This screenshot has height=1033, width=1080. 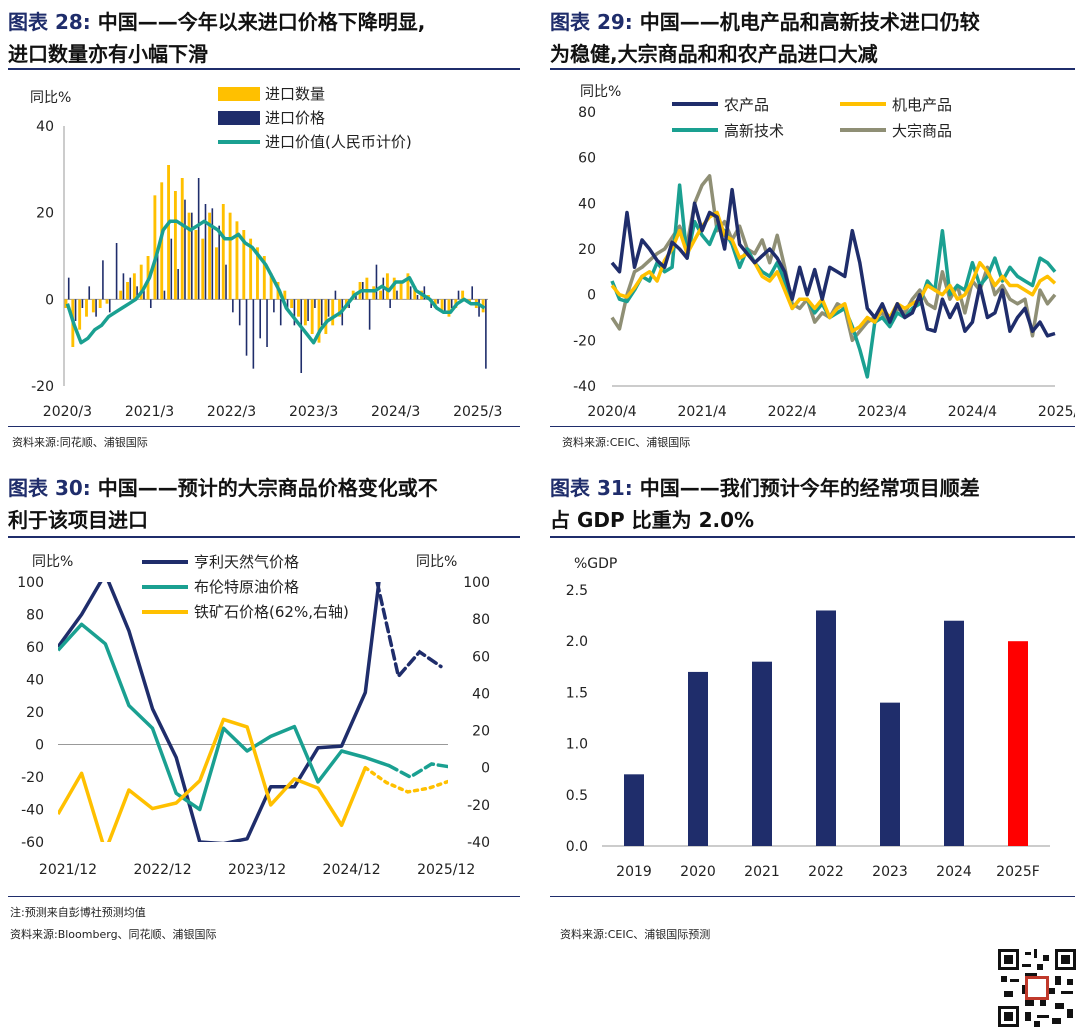 What do you see at coordinates (239, 118) in the screenshot?
I see `legend-swatch` at bounding box center [239, 118].